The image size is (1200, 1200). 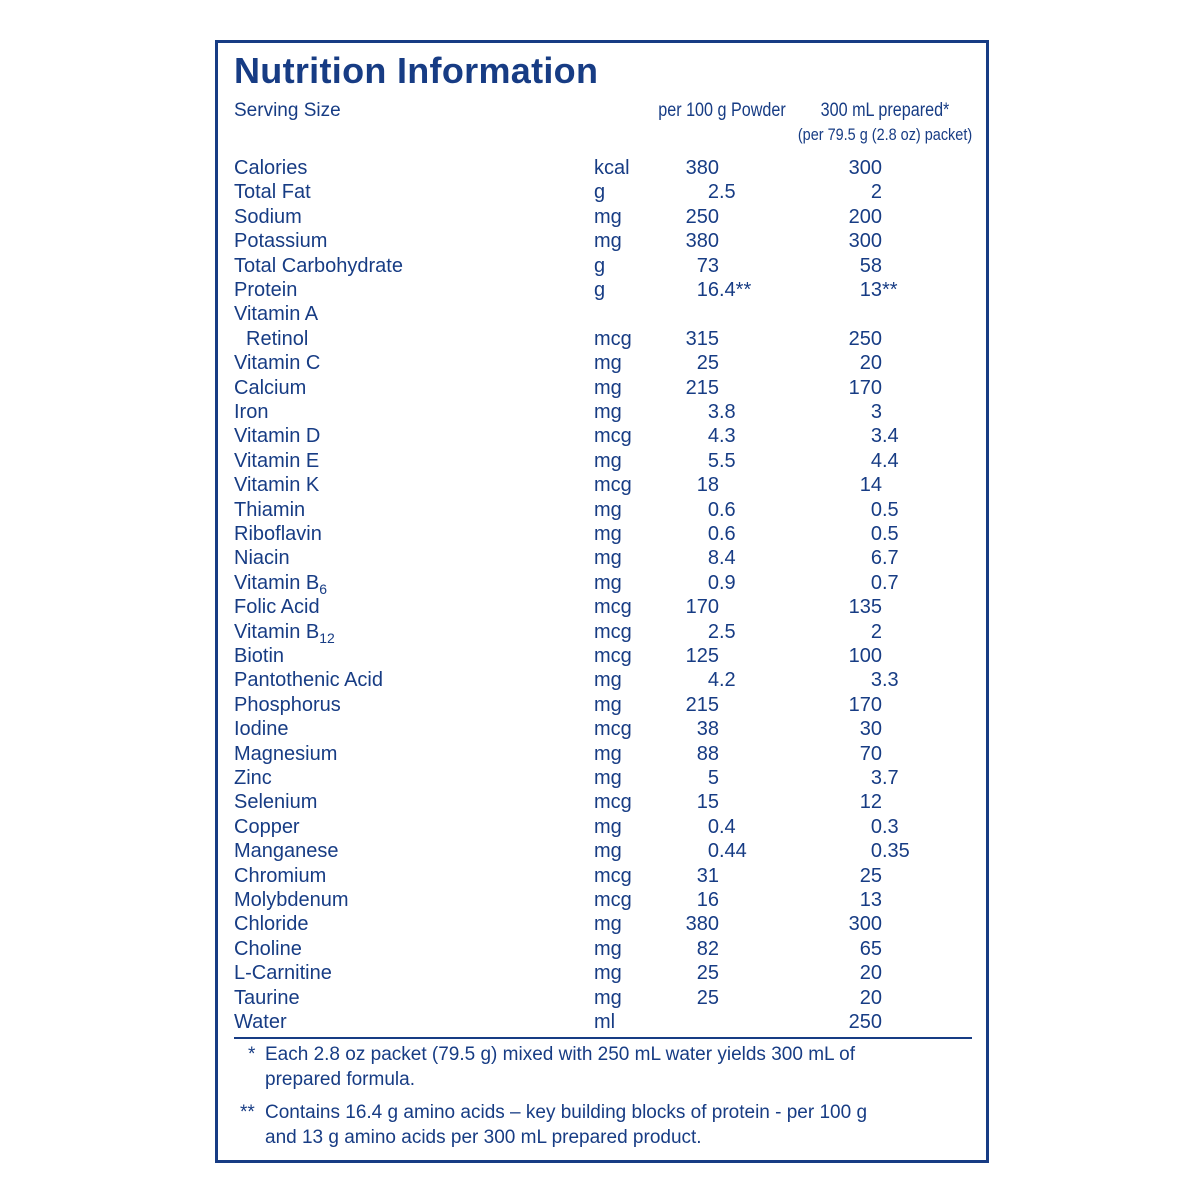 What do you see at coordinates (280, 241) in the screenshot?
I see `nutrient-name: Potassium` at bounding box center [280, 241].